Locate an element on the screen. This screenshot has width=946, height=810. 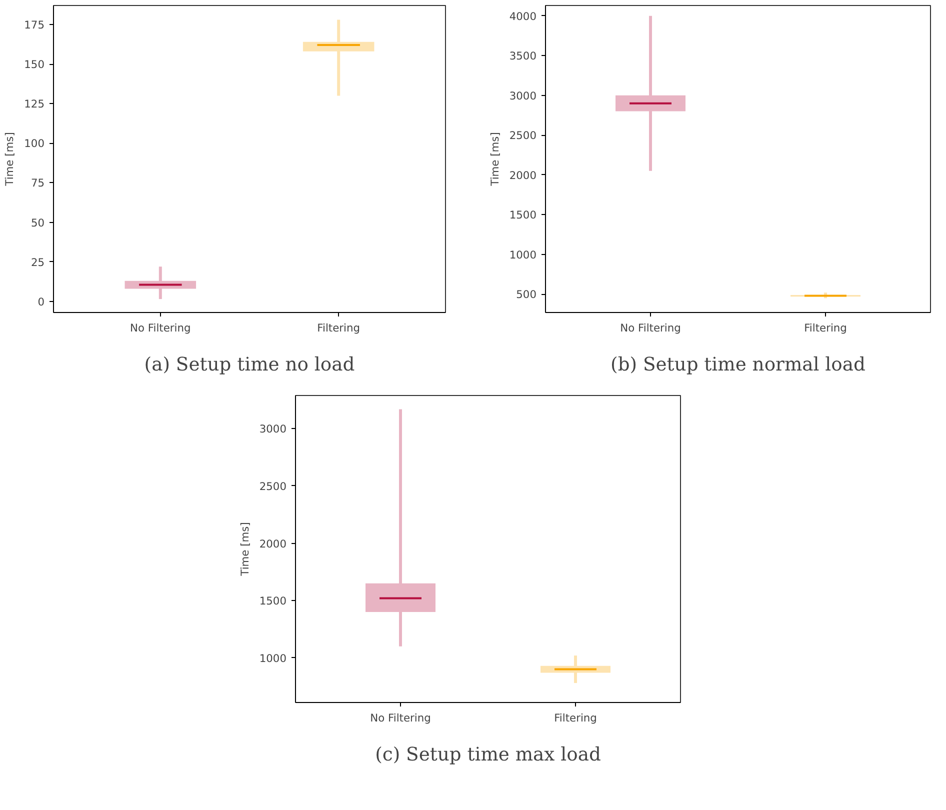
y-tick-label: 0 is located at coordinates (41, 301).